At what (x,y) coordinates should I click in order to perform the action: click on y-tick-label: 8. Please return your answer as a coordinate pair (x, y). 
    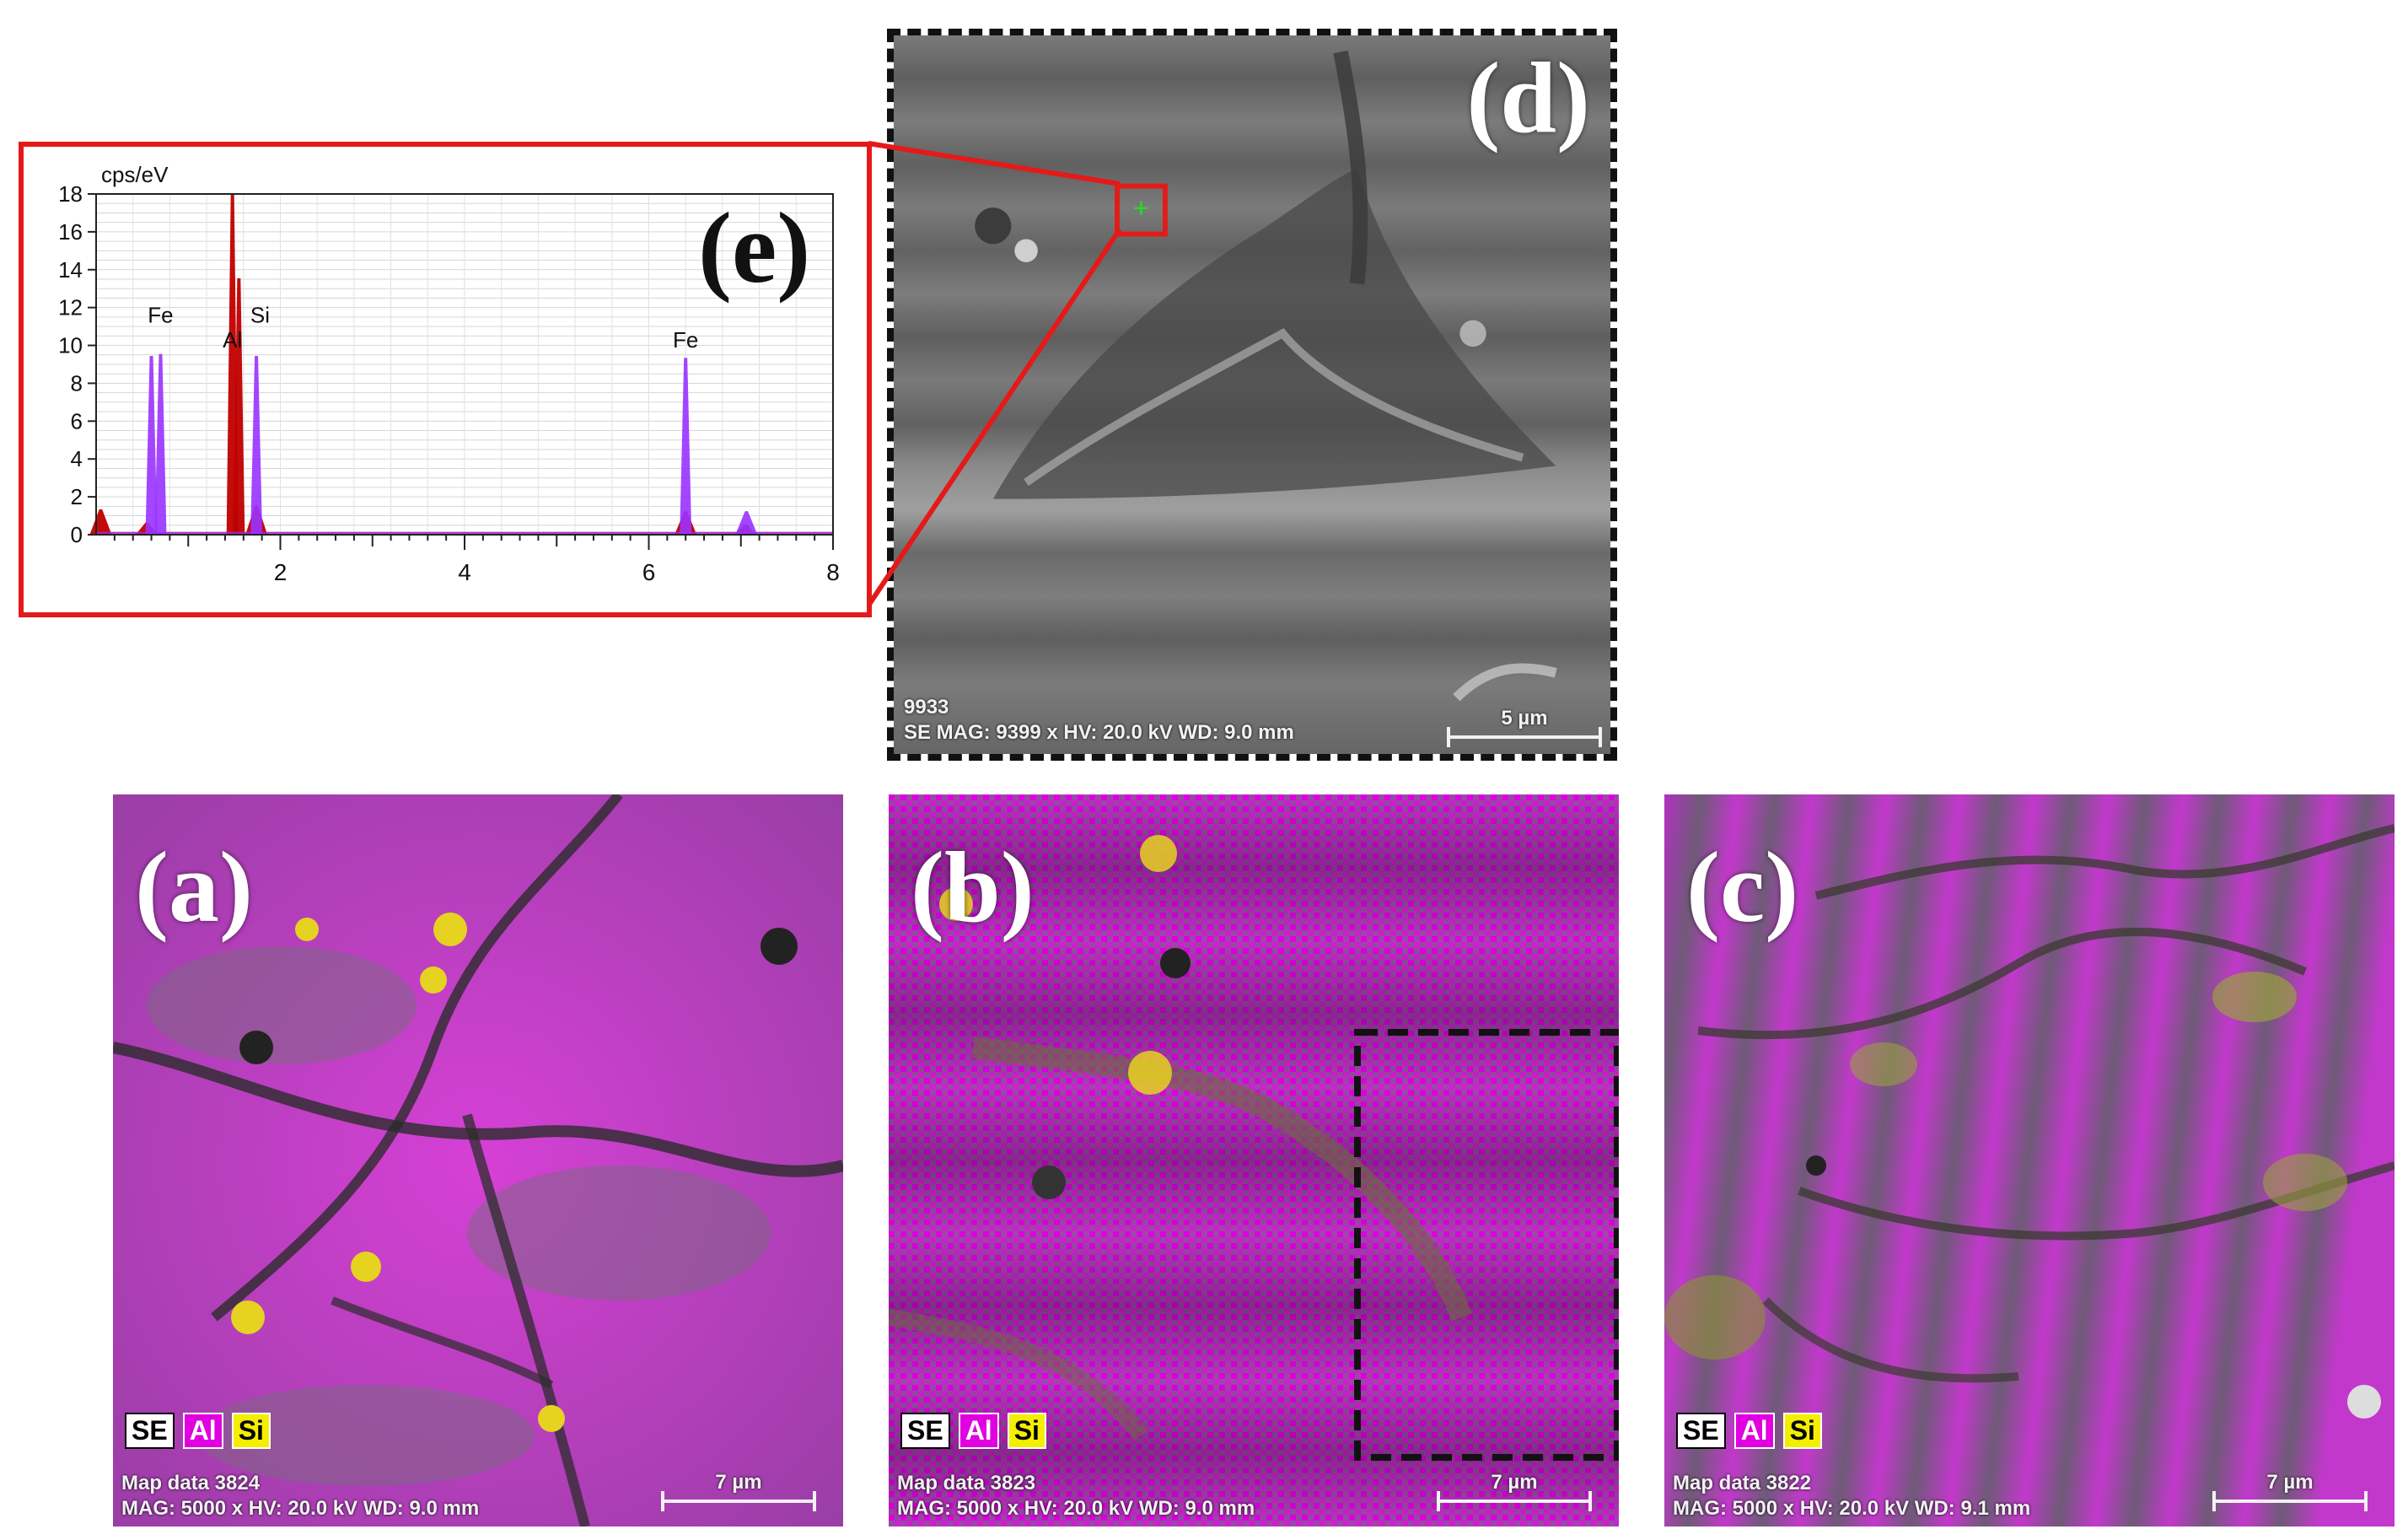
    Looking at the image, I should click on (77, 383).